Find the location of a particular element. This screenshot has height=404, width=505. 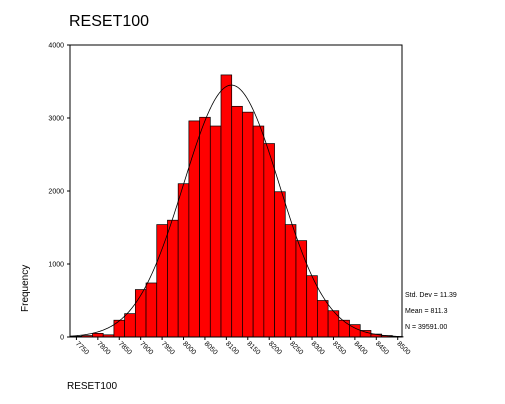

x-tick-label: 7800 is located at coordinates (103, 348).